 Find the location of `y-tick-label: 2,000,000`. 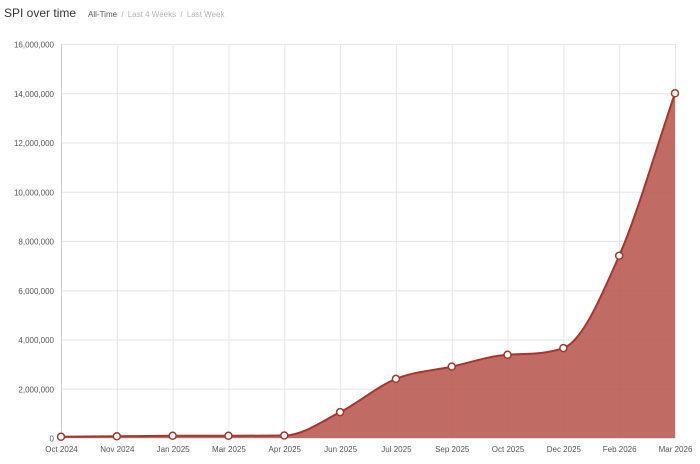

y-tick-label: 2,000,000 is located at coordinates (36, 389).